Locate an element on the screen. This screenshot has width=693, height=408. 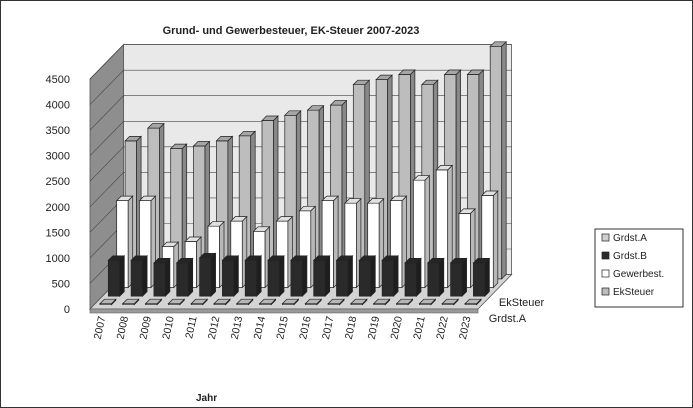
bar-Grdst.B-2017 is located at coordinates (344, 275).